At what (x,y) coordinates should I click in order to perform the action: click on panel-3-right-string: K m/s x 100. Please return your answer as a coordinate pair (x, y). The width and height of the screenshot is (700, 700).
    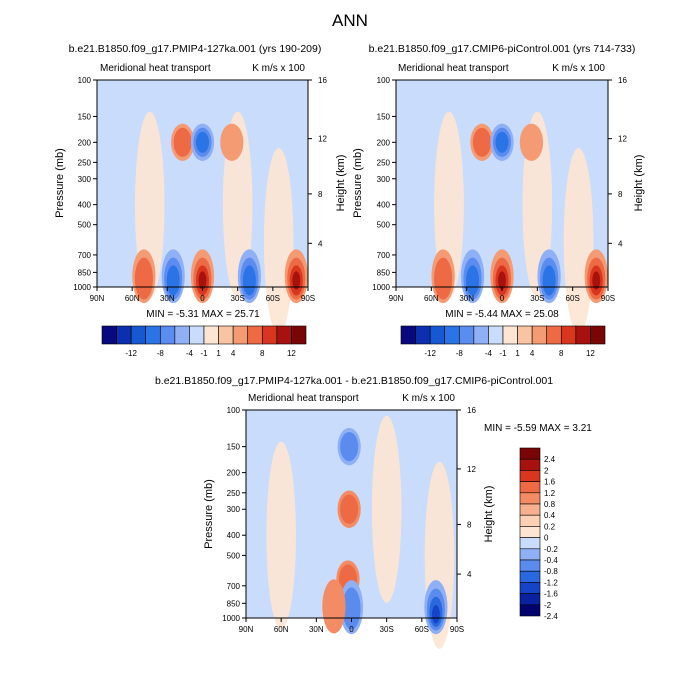
    Looking at the image, I should click on (428, 398).